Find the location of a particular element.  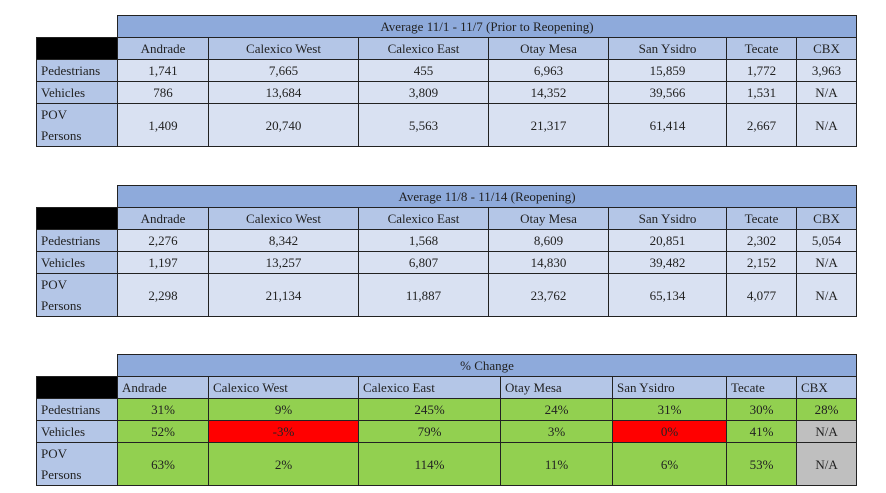

data-cell: 5,054 is located at coordinates (826, 240).